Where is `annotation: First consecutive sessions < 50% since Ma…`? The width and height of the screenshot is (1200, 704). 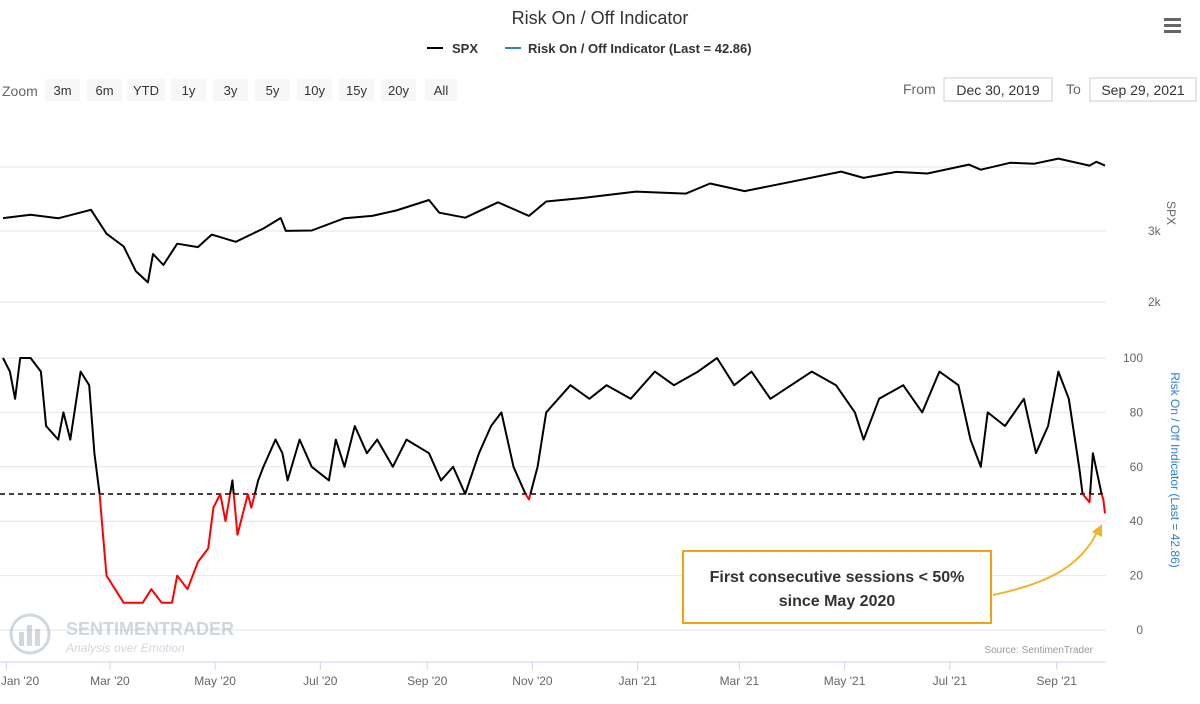
annotation: First consecutive sessions < 50% since Ma… is located at coordinates (892, 574).